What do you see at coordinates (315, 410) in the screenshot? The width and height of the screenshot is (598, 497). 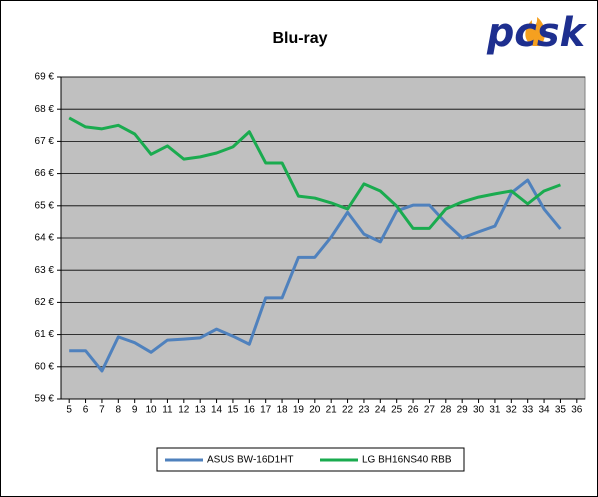 I see `x-tick-label: 20` at bounding box center [315, 410].